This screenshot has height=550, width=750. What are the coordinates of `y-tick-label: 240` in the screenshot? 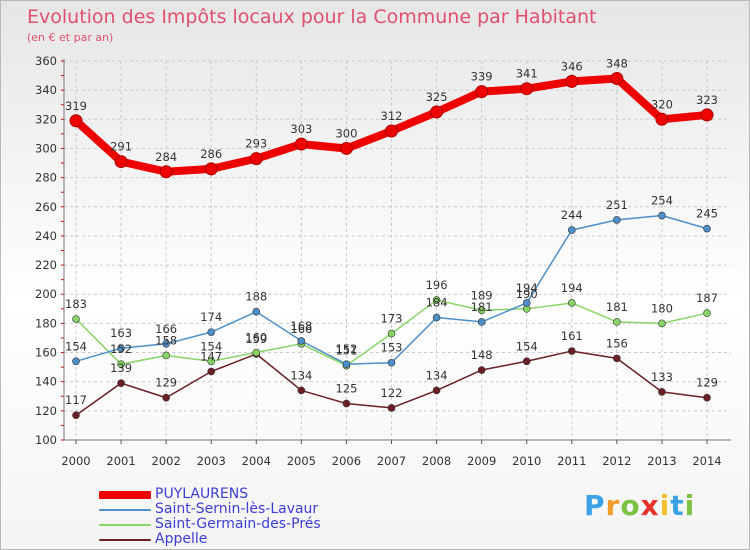 It's located at (46, 236).